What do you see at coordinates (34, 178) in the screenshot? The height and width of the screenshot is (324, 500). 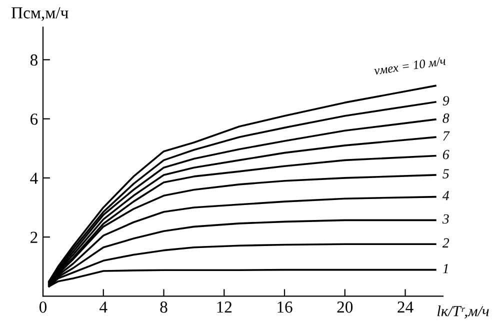 I see `y-tick-label: 4` at bounding box center [34, 178].